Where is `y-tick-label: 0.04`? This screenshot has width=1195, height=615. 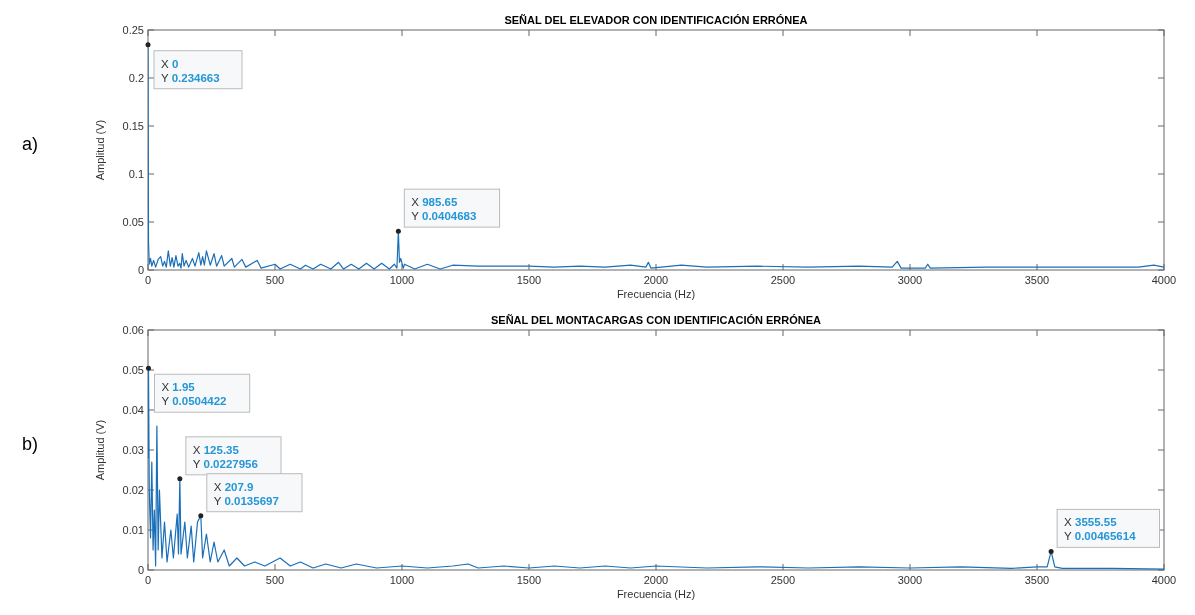
y-tick-label: 0.04 is located at coordinates (133, 410).